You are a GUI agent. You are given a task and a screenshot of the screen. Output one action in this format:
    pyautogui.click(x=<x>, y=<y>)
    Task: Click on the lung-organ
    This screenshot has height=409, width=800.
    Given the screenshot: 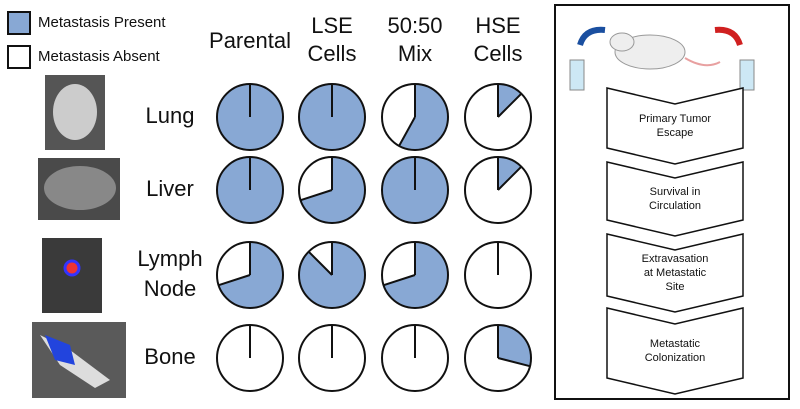 What is the action you would take?
    pyautogui.click(x=75, y=112)
    